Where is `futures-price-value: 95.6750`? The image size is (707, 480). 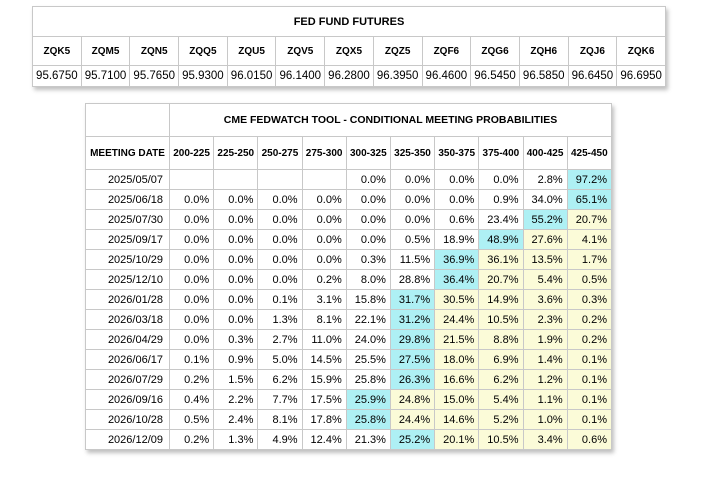
futures-price-value: 95.6750 is located at coordinates (57, 76).